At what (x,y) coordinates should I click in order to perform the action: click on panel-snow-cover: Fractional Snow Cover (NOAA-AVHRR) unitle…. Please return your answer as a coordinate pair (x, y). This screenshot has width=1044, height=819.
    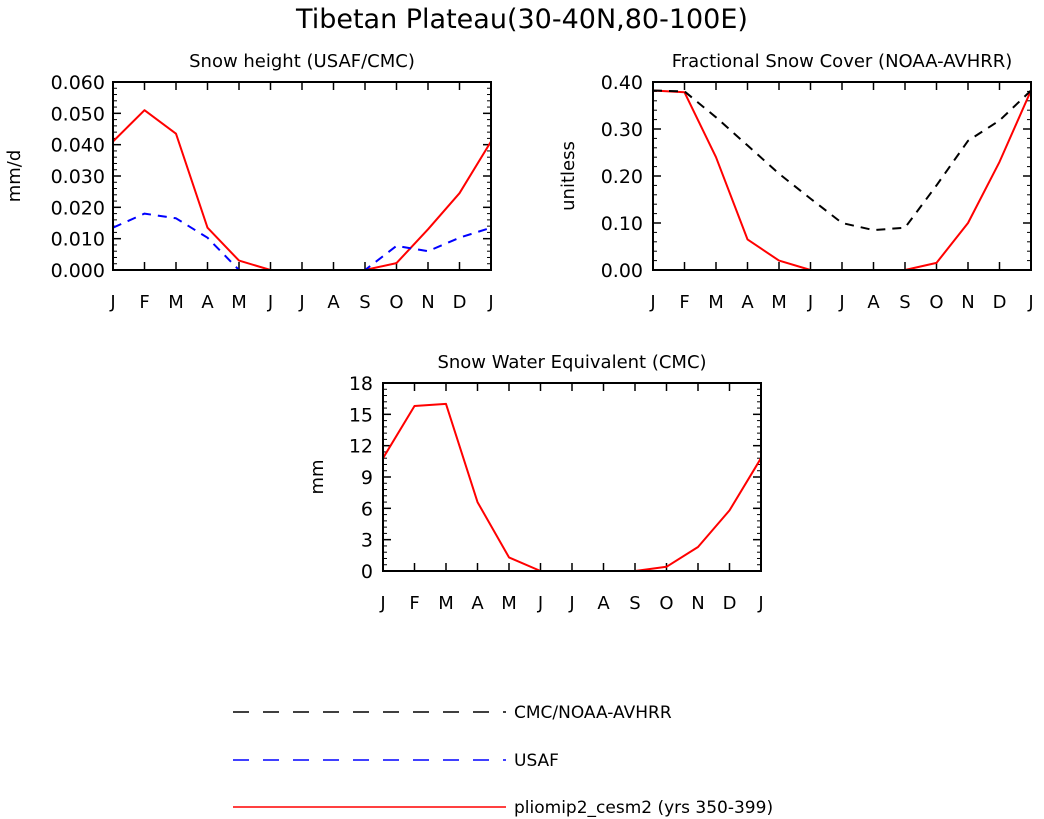
    Looking at the image, I should click on (796, 182).